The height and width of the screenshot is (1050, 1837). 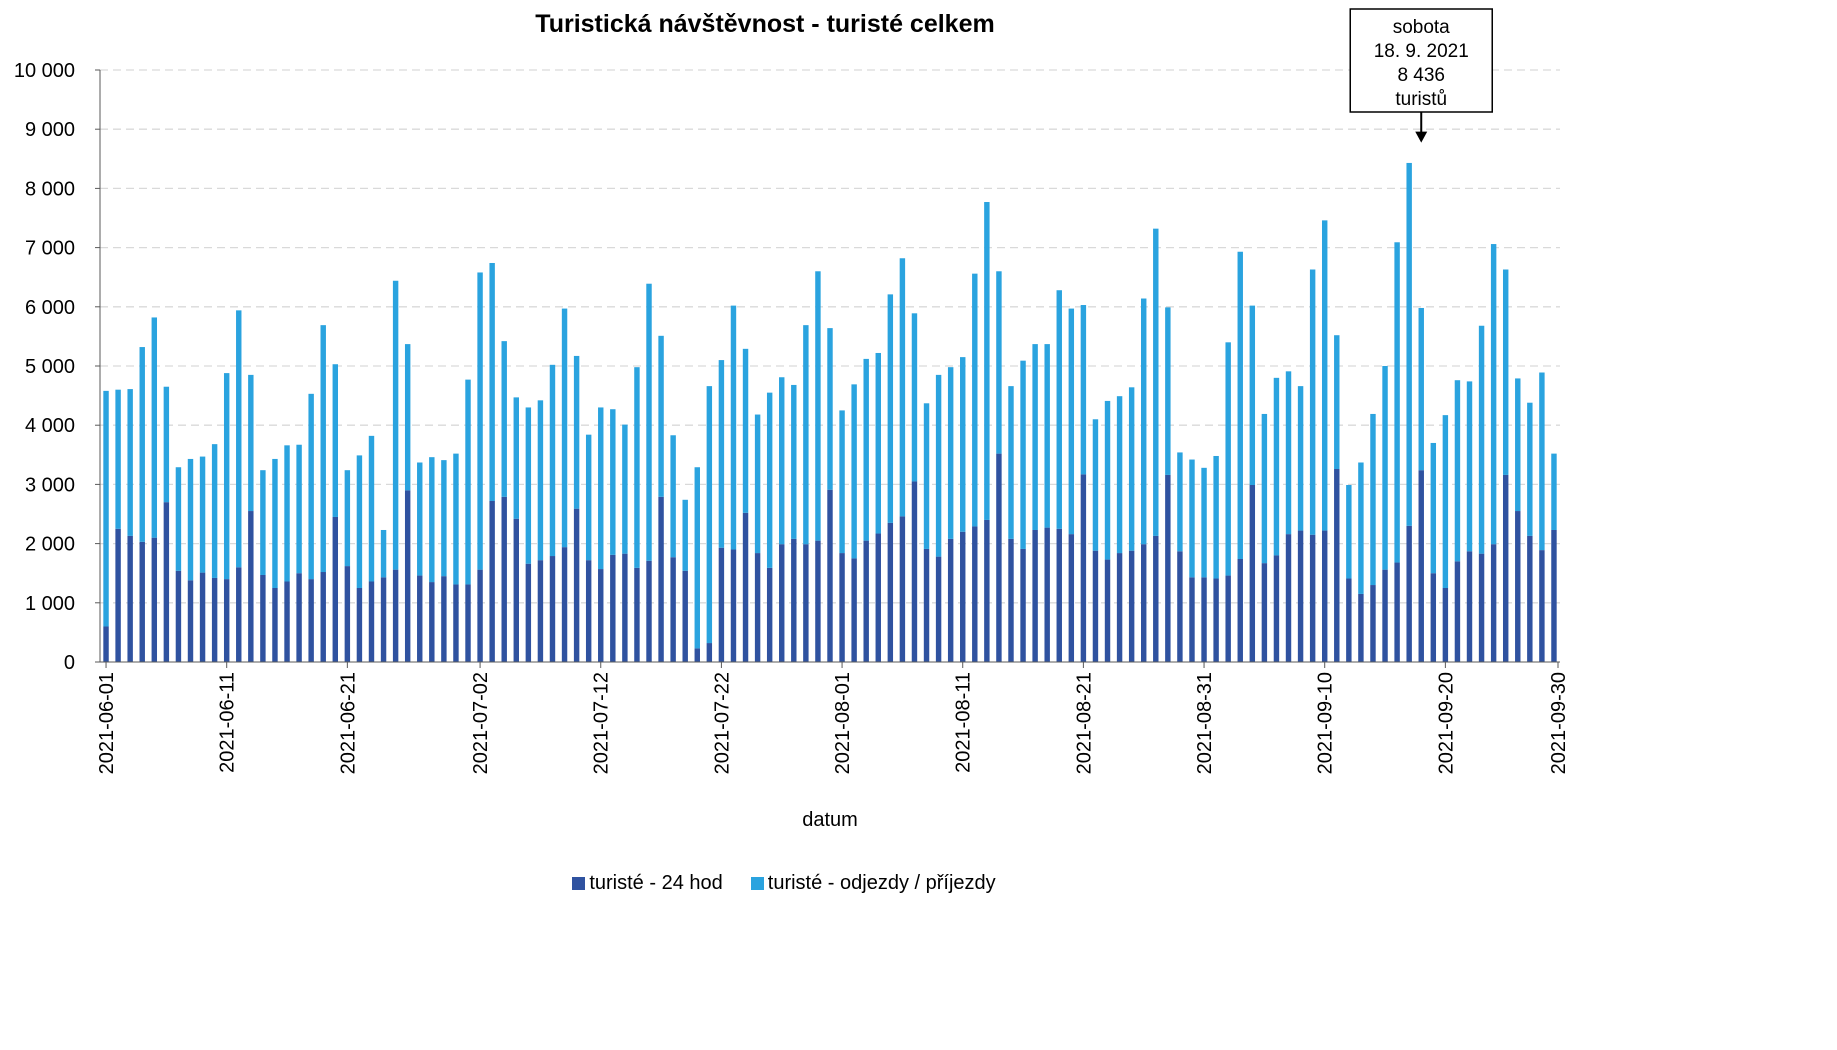 I want to click on y-tick-label: 7 000, so click(x=50, y=249).